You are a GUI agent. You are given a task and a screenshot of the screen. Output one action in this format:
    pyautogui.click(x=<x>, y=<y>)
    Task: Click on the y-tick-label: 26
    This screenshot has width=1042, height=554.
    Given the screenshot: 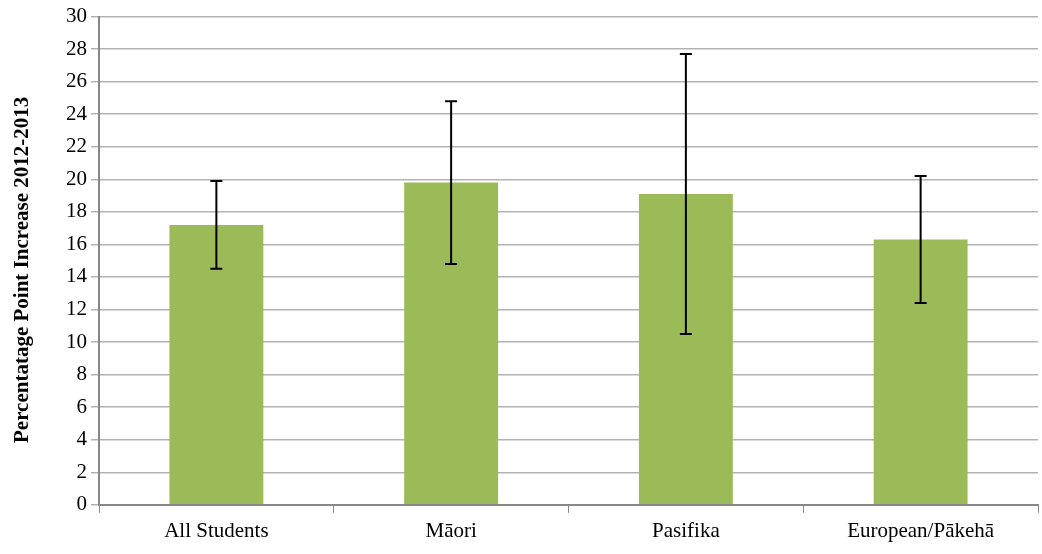 What is the action you would take?
    pyautogui.click(x=76, y=80)
    